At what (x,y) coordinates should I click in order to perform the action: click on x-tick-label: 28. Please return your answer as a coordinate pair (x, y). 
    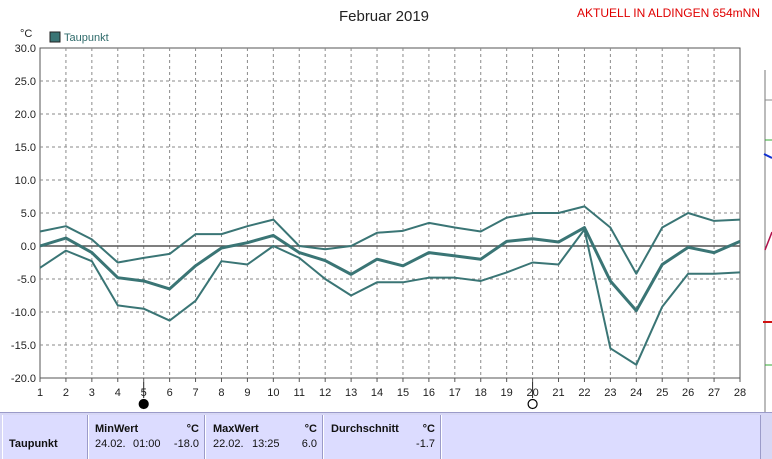
    Looking at the image, I should click on (740, 393).